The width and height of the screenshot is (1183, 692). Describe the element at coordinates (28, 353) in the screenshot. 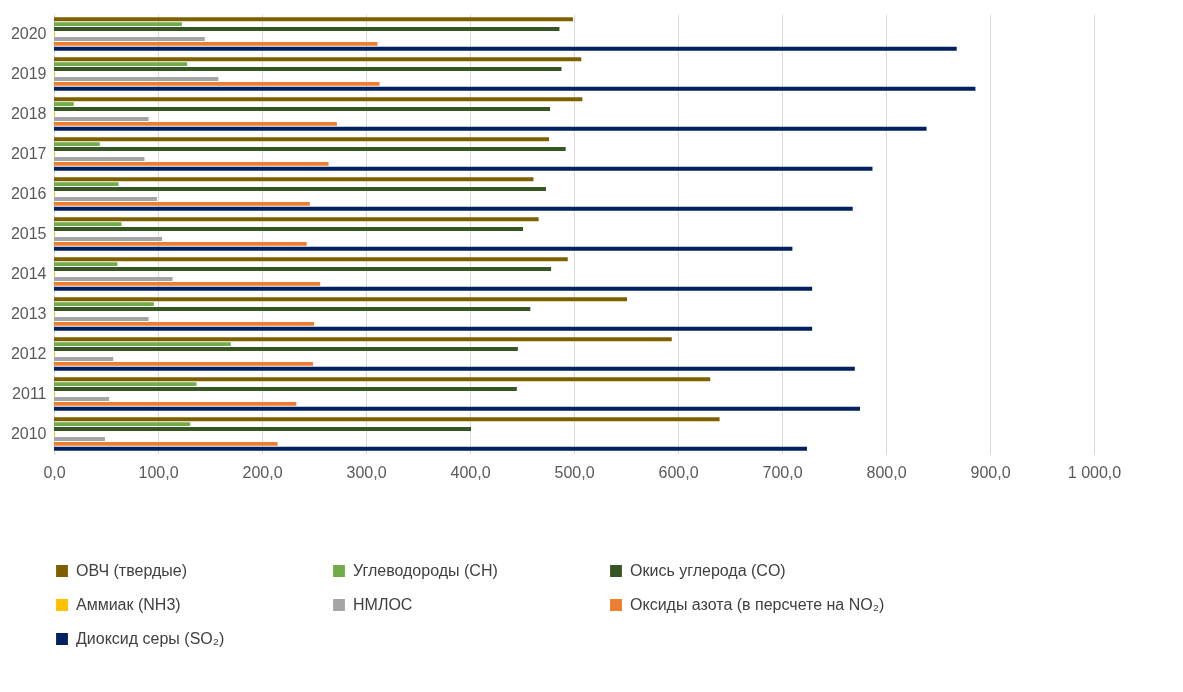

I see `y-tick-label: 2012` at that location.